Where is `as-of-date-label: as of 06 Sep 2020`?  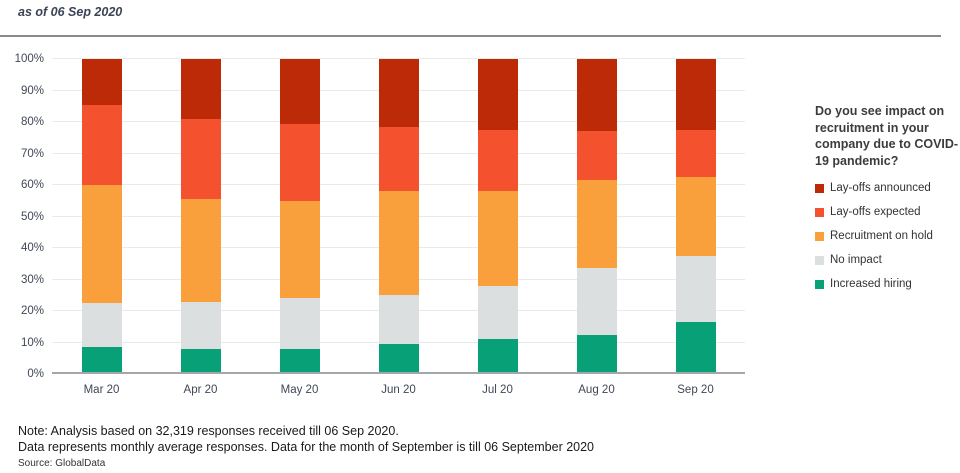
as-of-date-label: as of 06 Sep 2020 is located at coordinates (70, 12).